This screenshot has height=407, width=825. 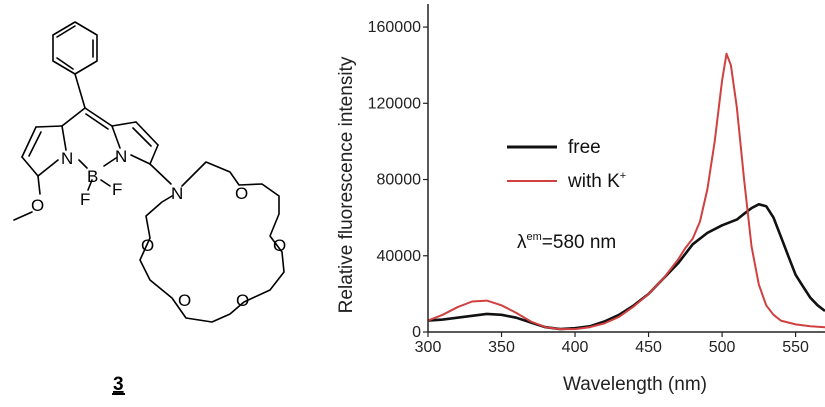 What do you see at coordinates (394, 27) in the screenshot?
I see `y-tick-label: 160000` at bounding box center [394, 27].